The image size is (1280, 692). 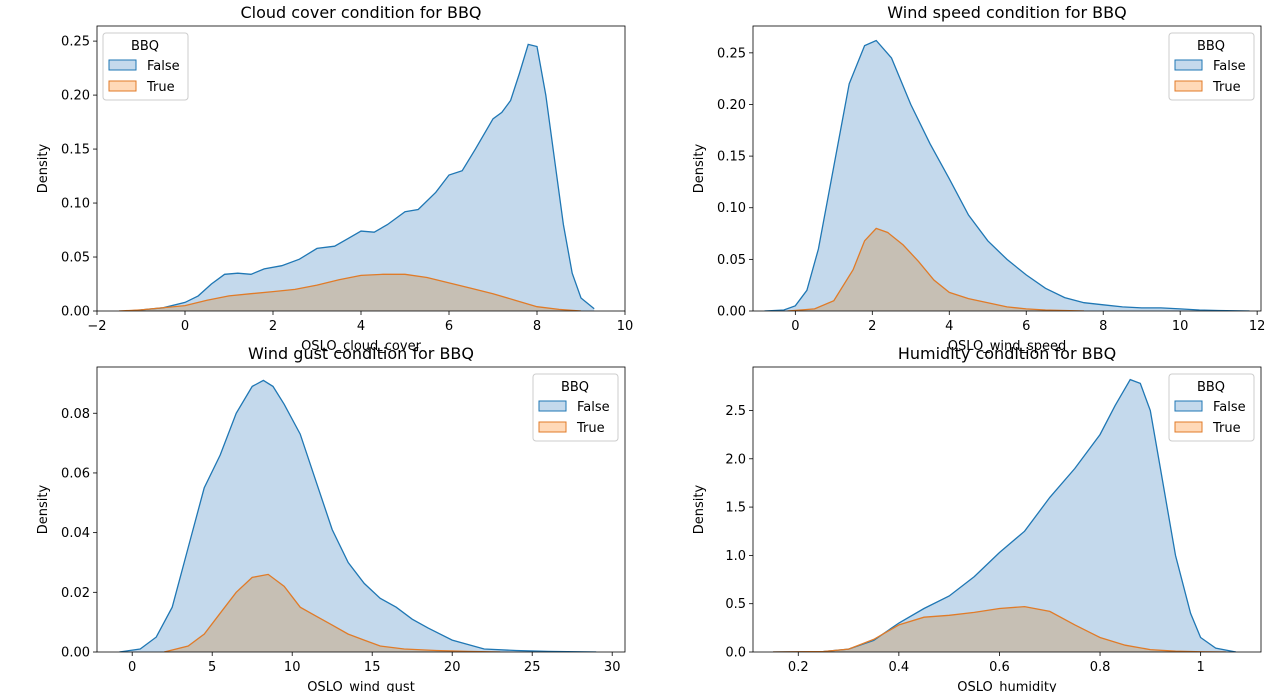 I want to click on chart-title: Wind gust condition for BBQ, so click(x=361, y=353).